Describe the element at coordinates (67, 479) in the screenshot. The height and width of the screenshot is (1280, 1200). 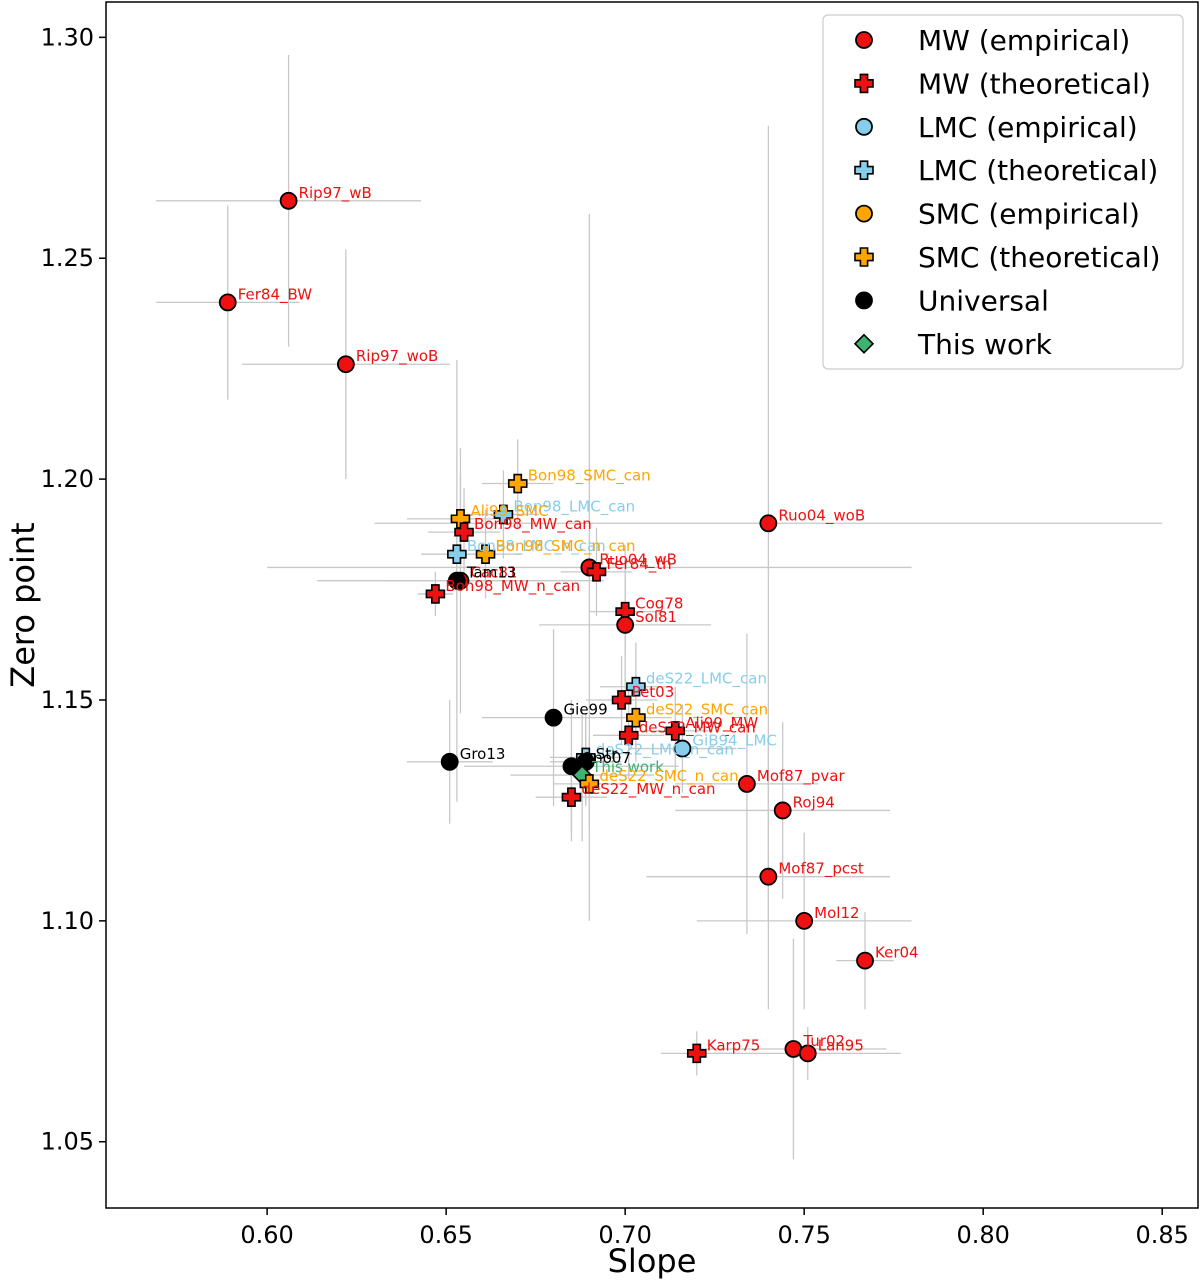
I see `y-tick-label: 1.20` at that location.